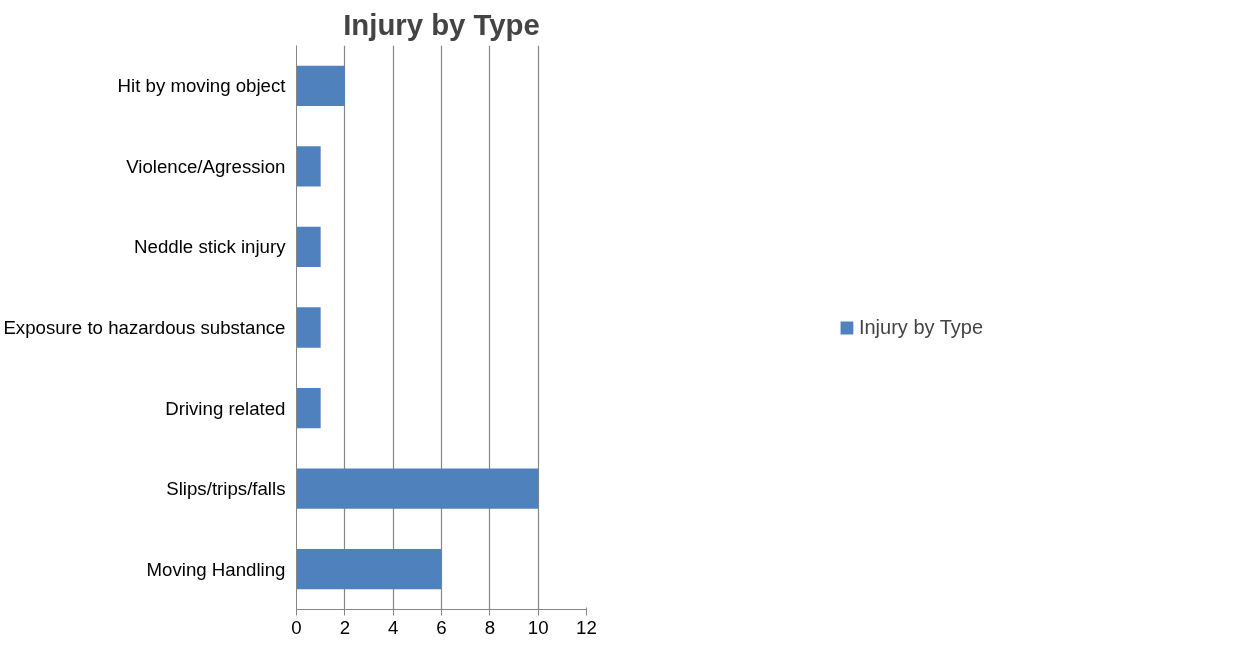  I want to click on y-tick-label: Hit by moving object, so click(202, 86).